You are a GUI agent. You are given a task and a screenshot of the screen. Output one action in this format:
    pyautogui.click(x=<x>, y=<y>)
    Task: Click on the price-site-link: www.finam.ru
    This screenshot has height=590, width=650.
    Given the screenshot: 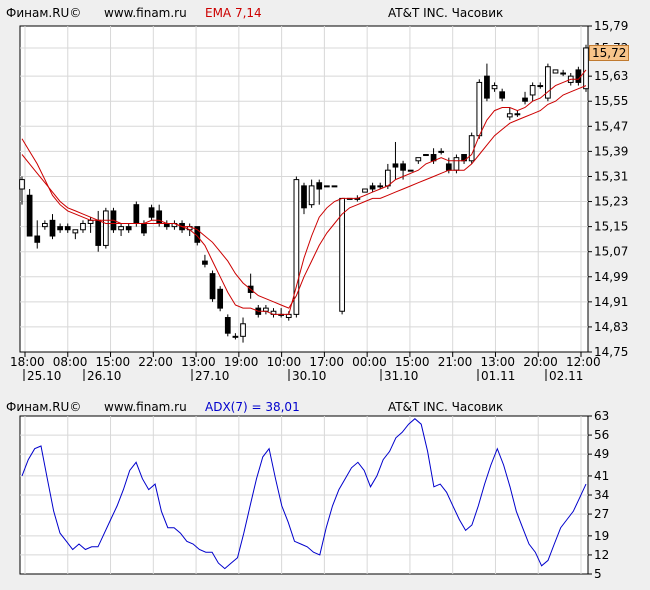 What is the action you would take?
    pyautogui.click(x=145, y=13)
    